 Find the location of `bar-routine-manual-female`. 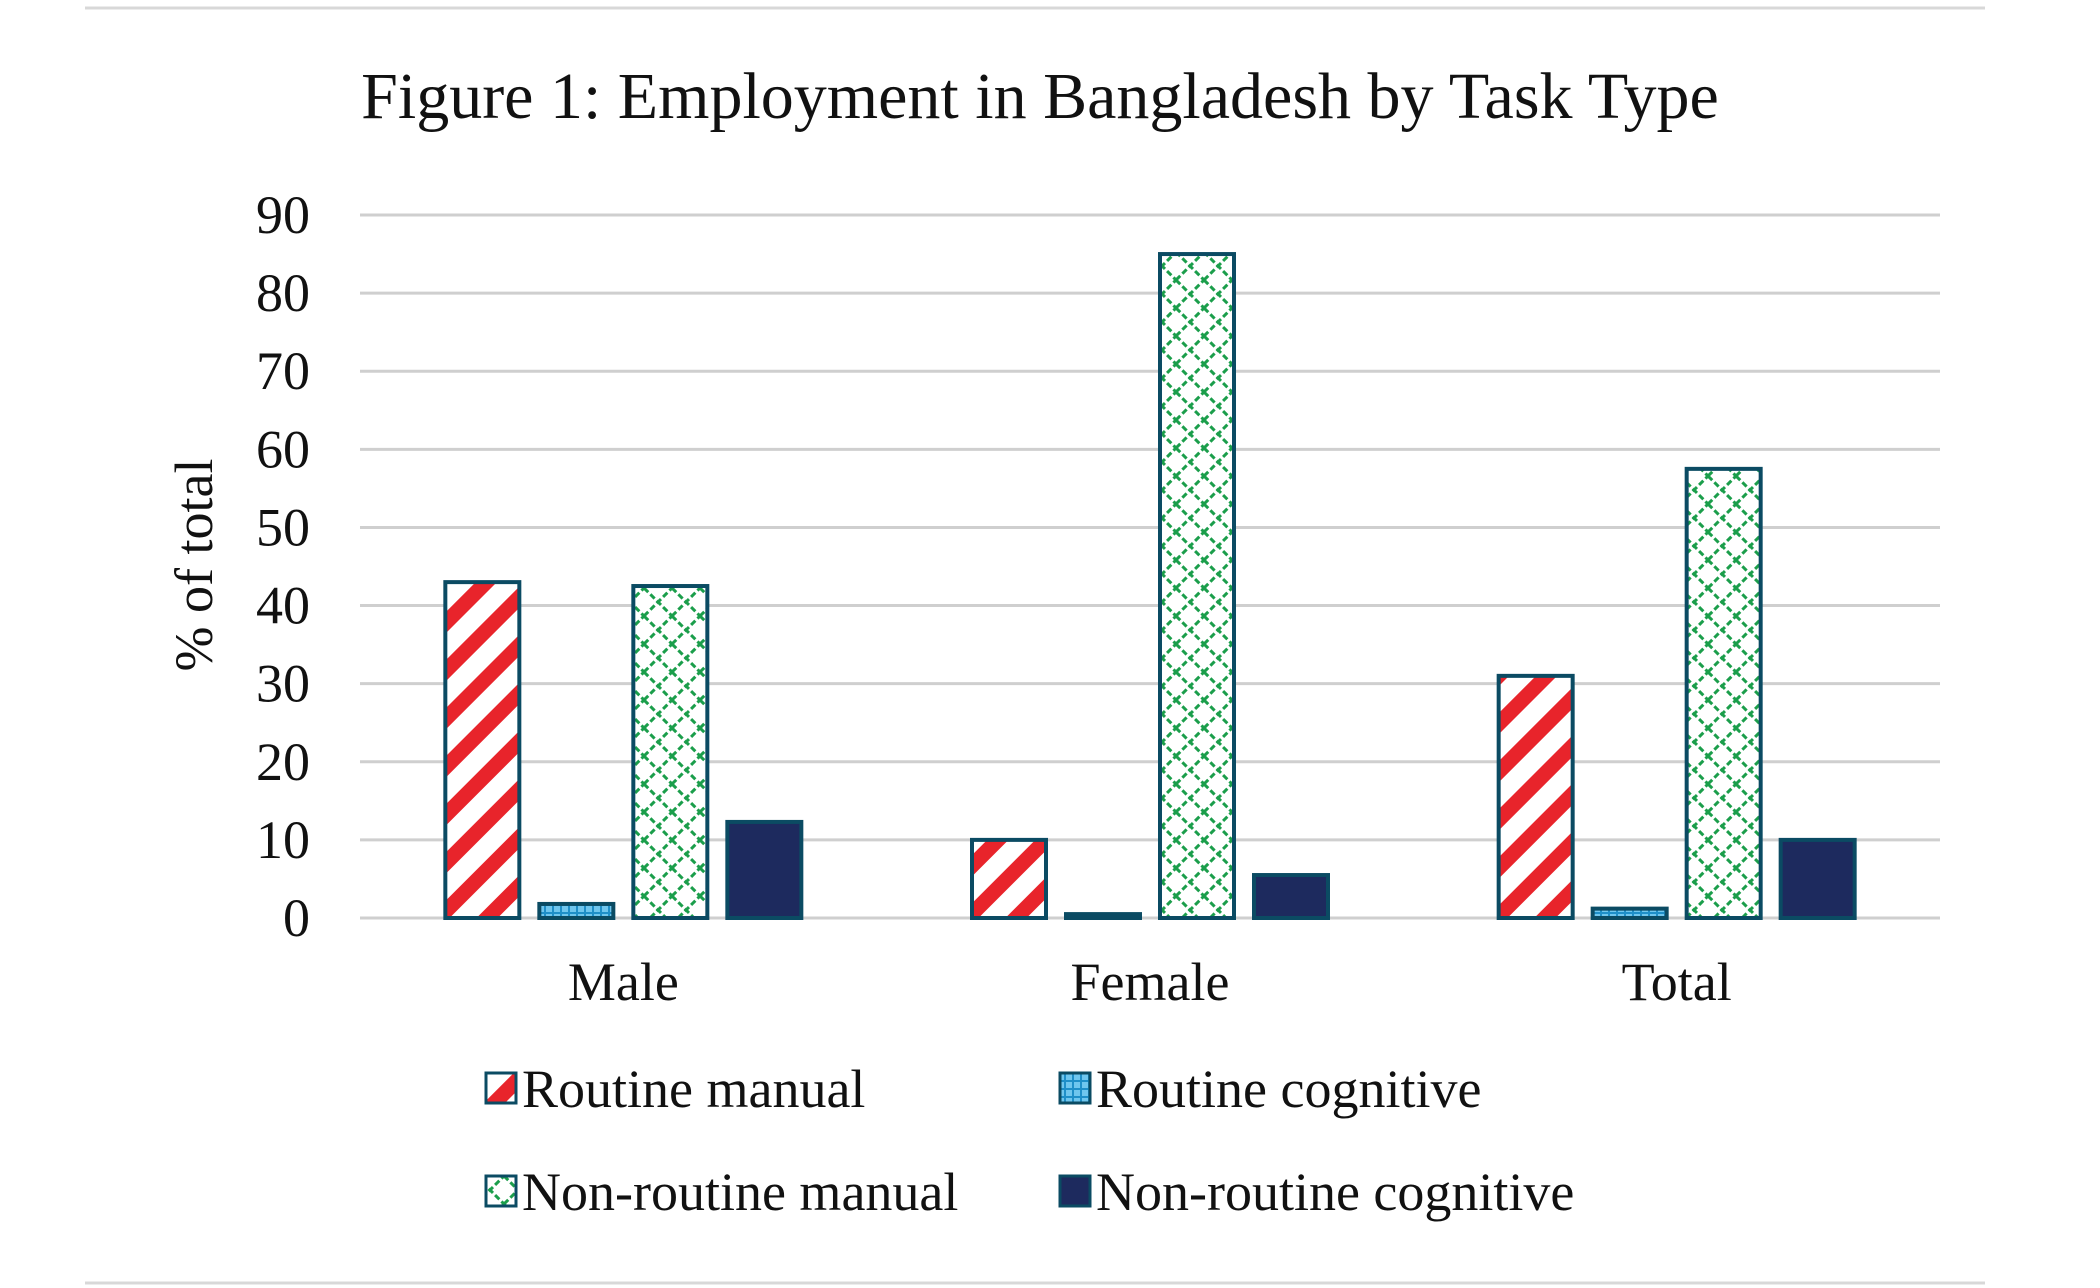

bar-routine-manual-female is located at coordinates (1009, 879).